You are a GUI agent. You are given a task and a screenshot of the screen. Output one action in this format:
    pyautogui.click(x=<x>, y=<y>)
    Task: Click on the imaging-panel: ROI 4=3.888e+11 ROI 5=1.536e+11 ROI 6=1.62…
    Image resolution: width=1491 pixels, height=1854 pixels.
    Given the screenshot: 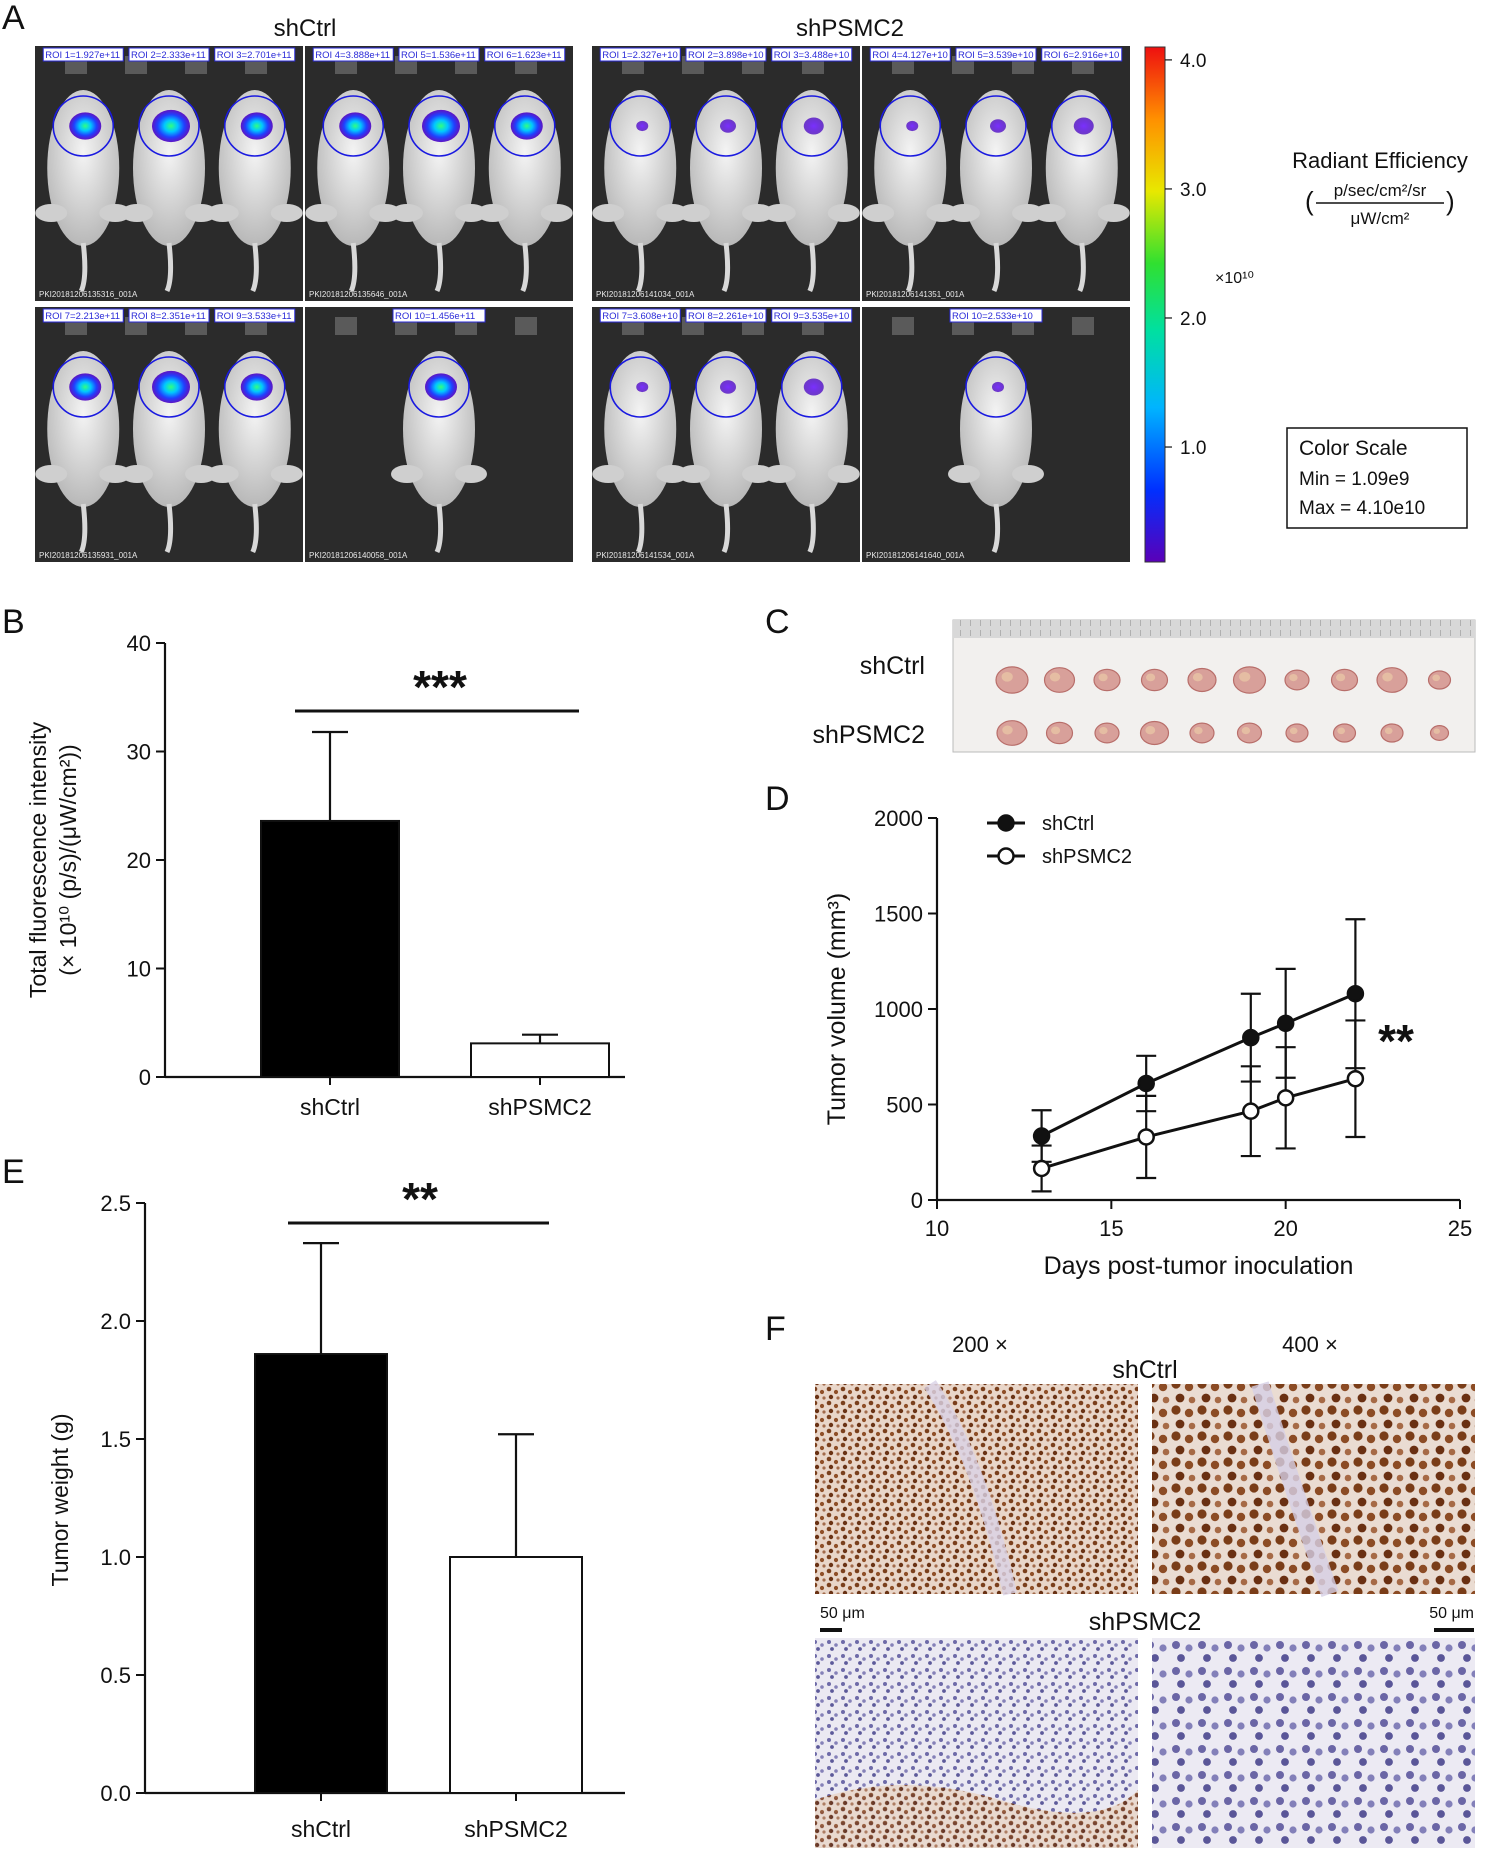 What is the action you would take?
    pyautogui.click(x=439, y=173)
    